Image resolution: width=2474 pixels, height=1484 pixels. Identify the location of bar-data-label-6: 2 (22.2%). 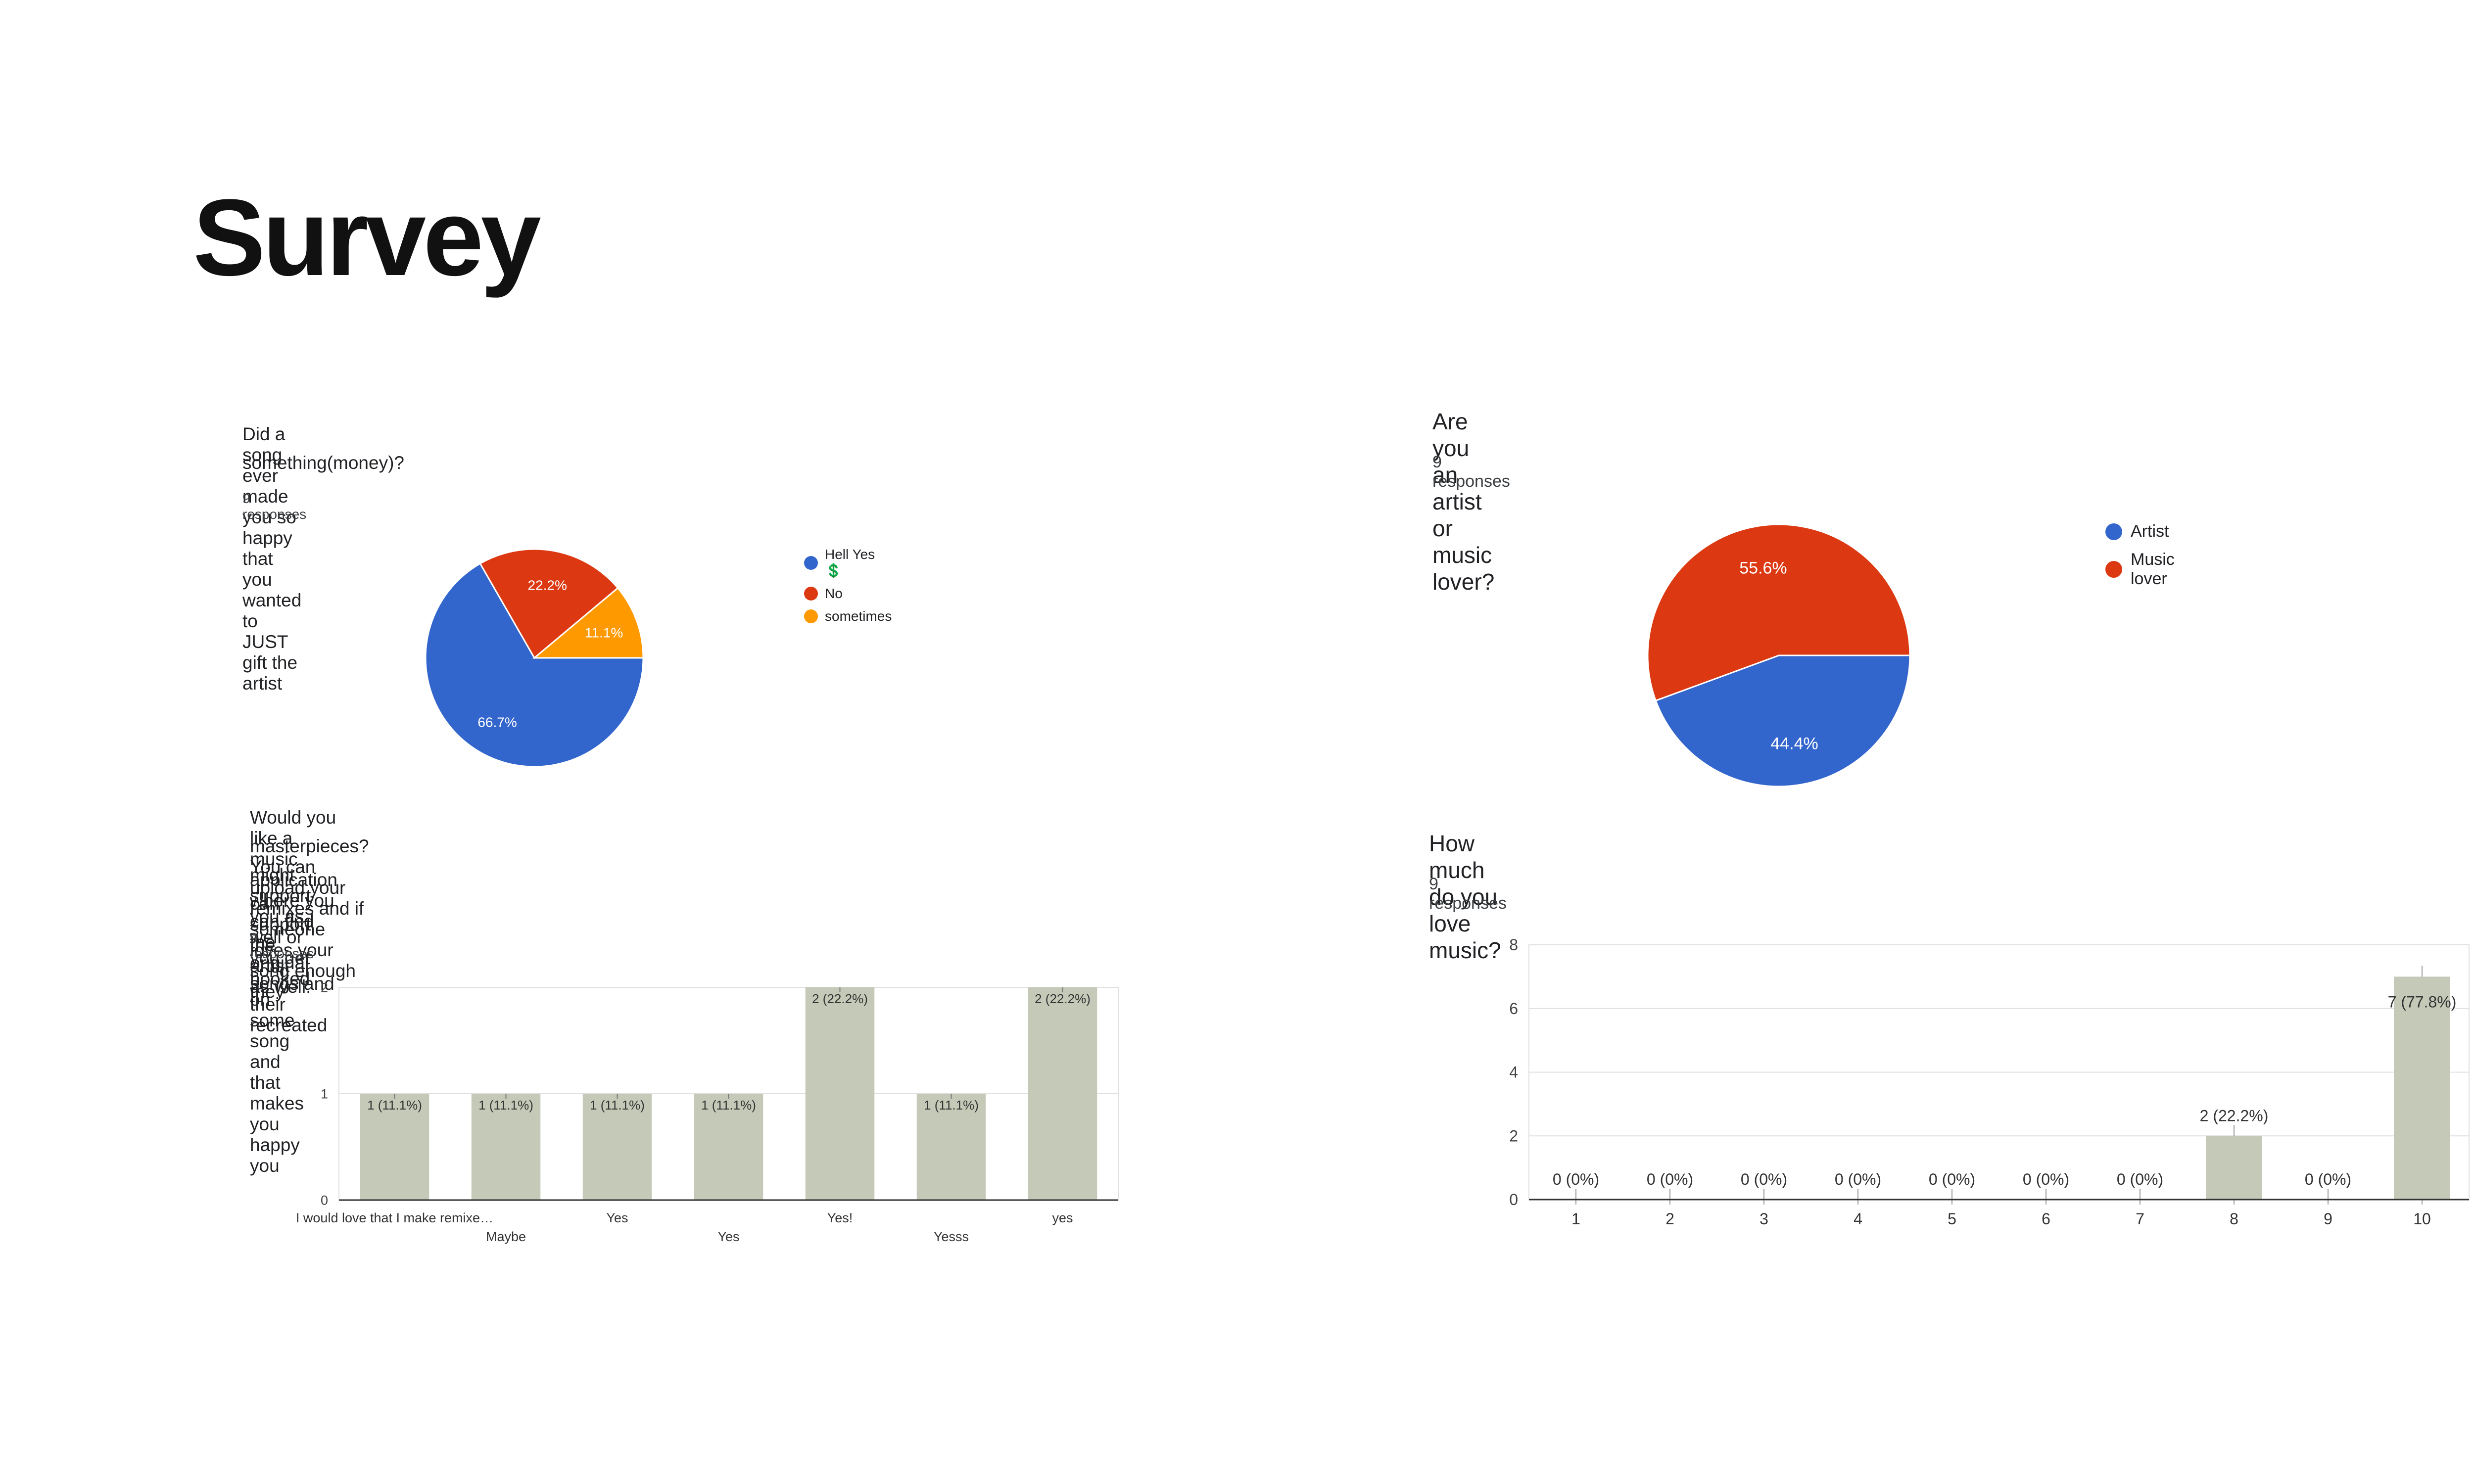
(1063, 998).